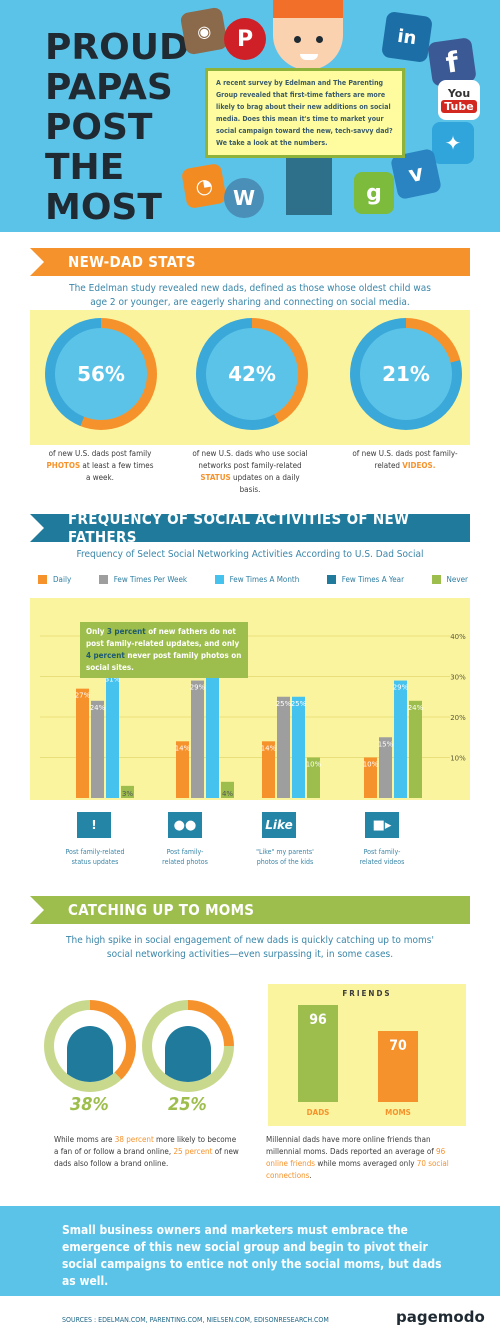  What do you see at coordinates (382, 857) in the screenshot?
I see `category-label: Post family-related videos` at bounding box center [382, 857].